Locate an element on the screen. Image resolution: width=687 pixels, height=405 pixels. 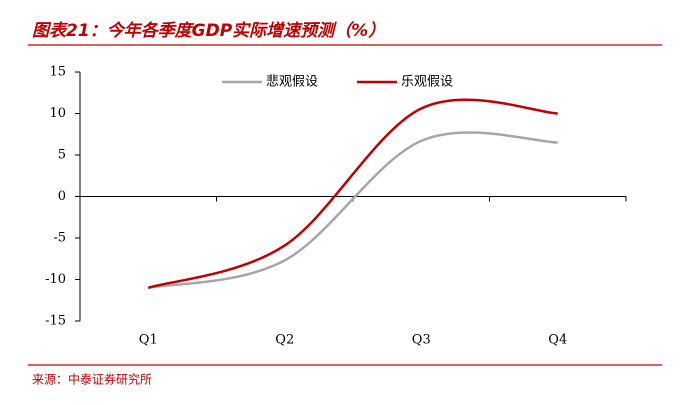
y-tick-label: 5 is located at coordinates (62, 155).